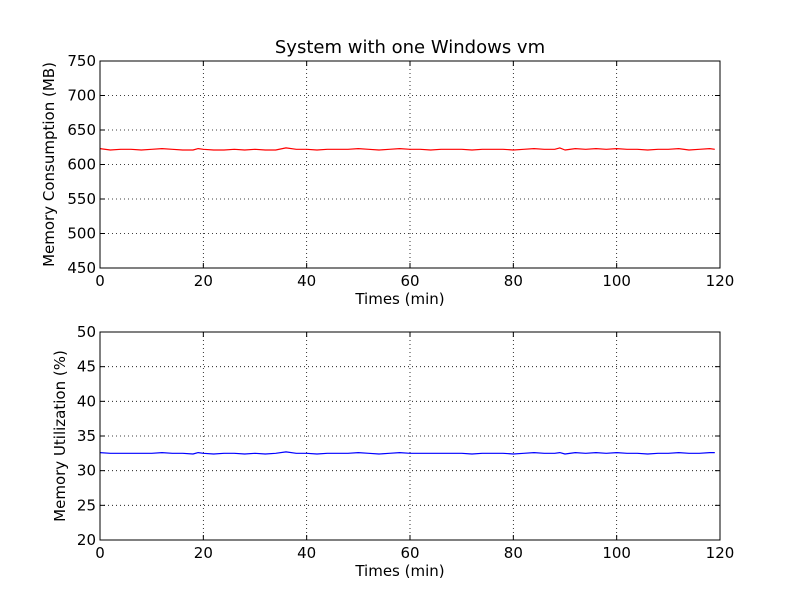  What do you see at coordinates (86, 505) in the screenshot?
I see `y-tick-label: 25` at bounding box center [86, 505].